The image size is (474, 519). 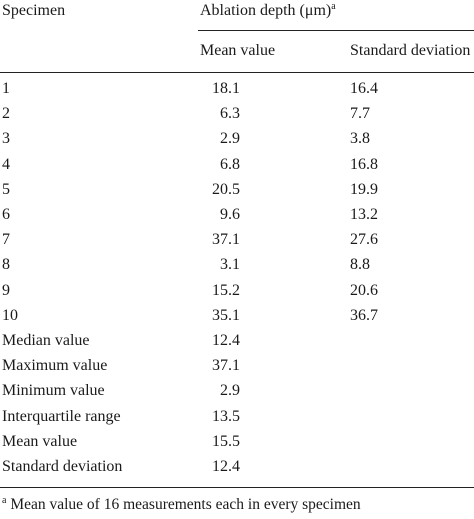 What do you see at coordinates (333, 6) in the screenshot?
I see `header-footnote-mark: a` at bounding box center [333, 6].